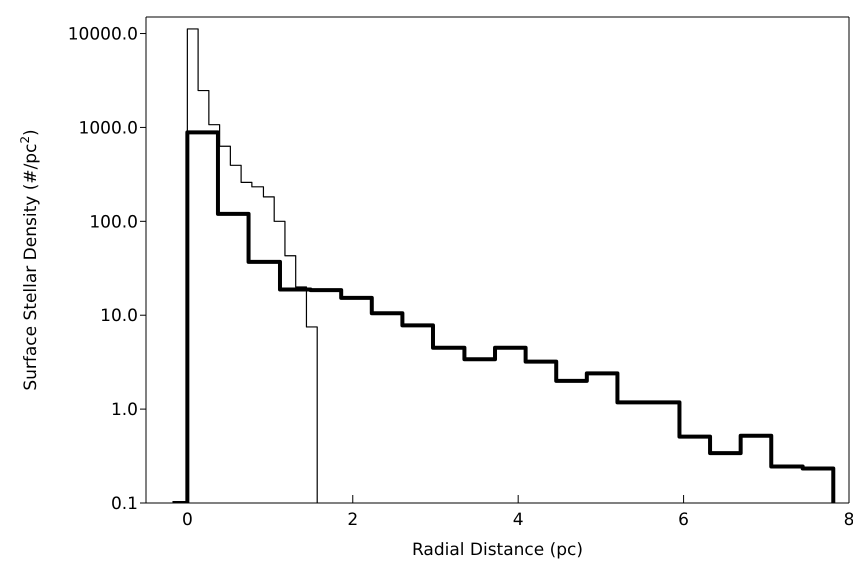  I want to click on y-tick-label: 10.0, so click(119, 316).